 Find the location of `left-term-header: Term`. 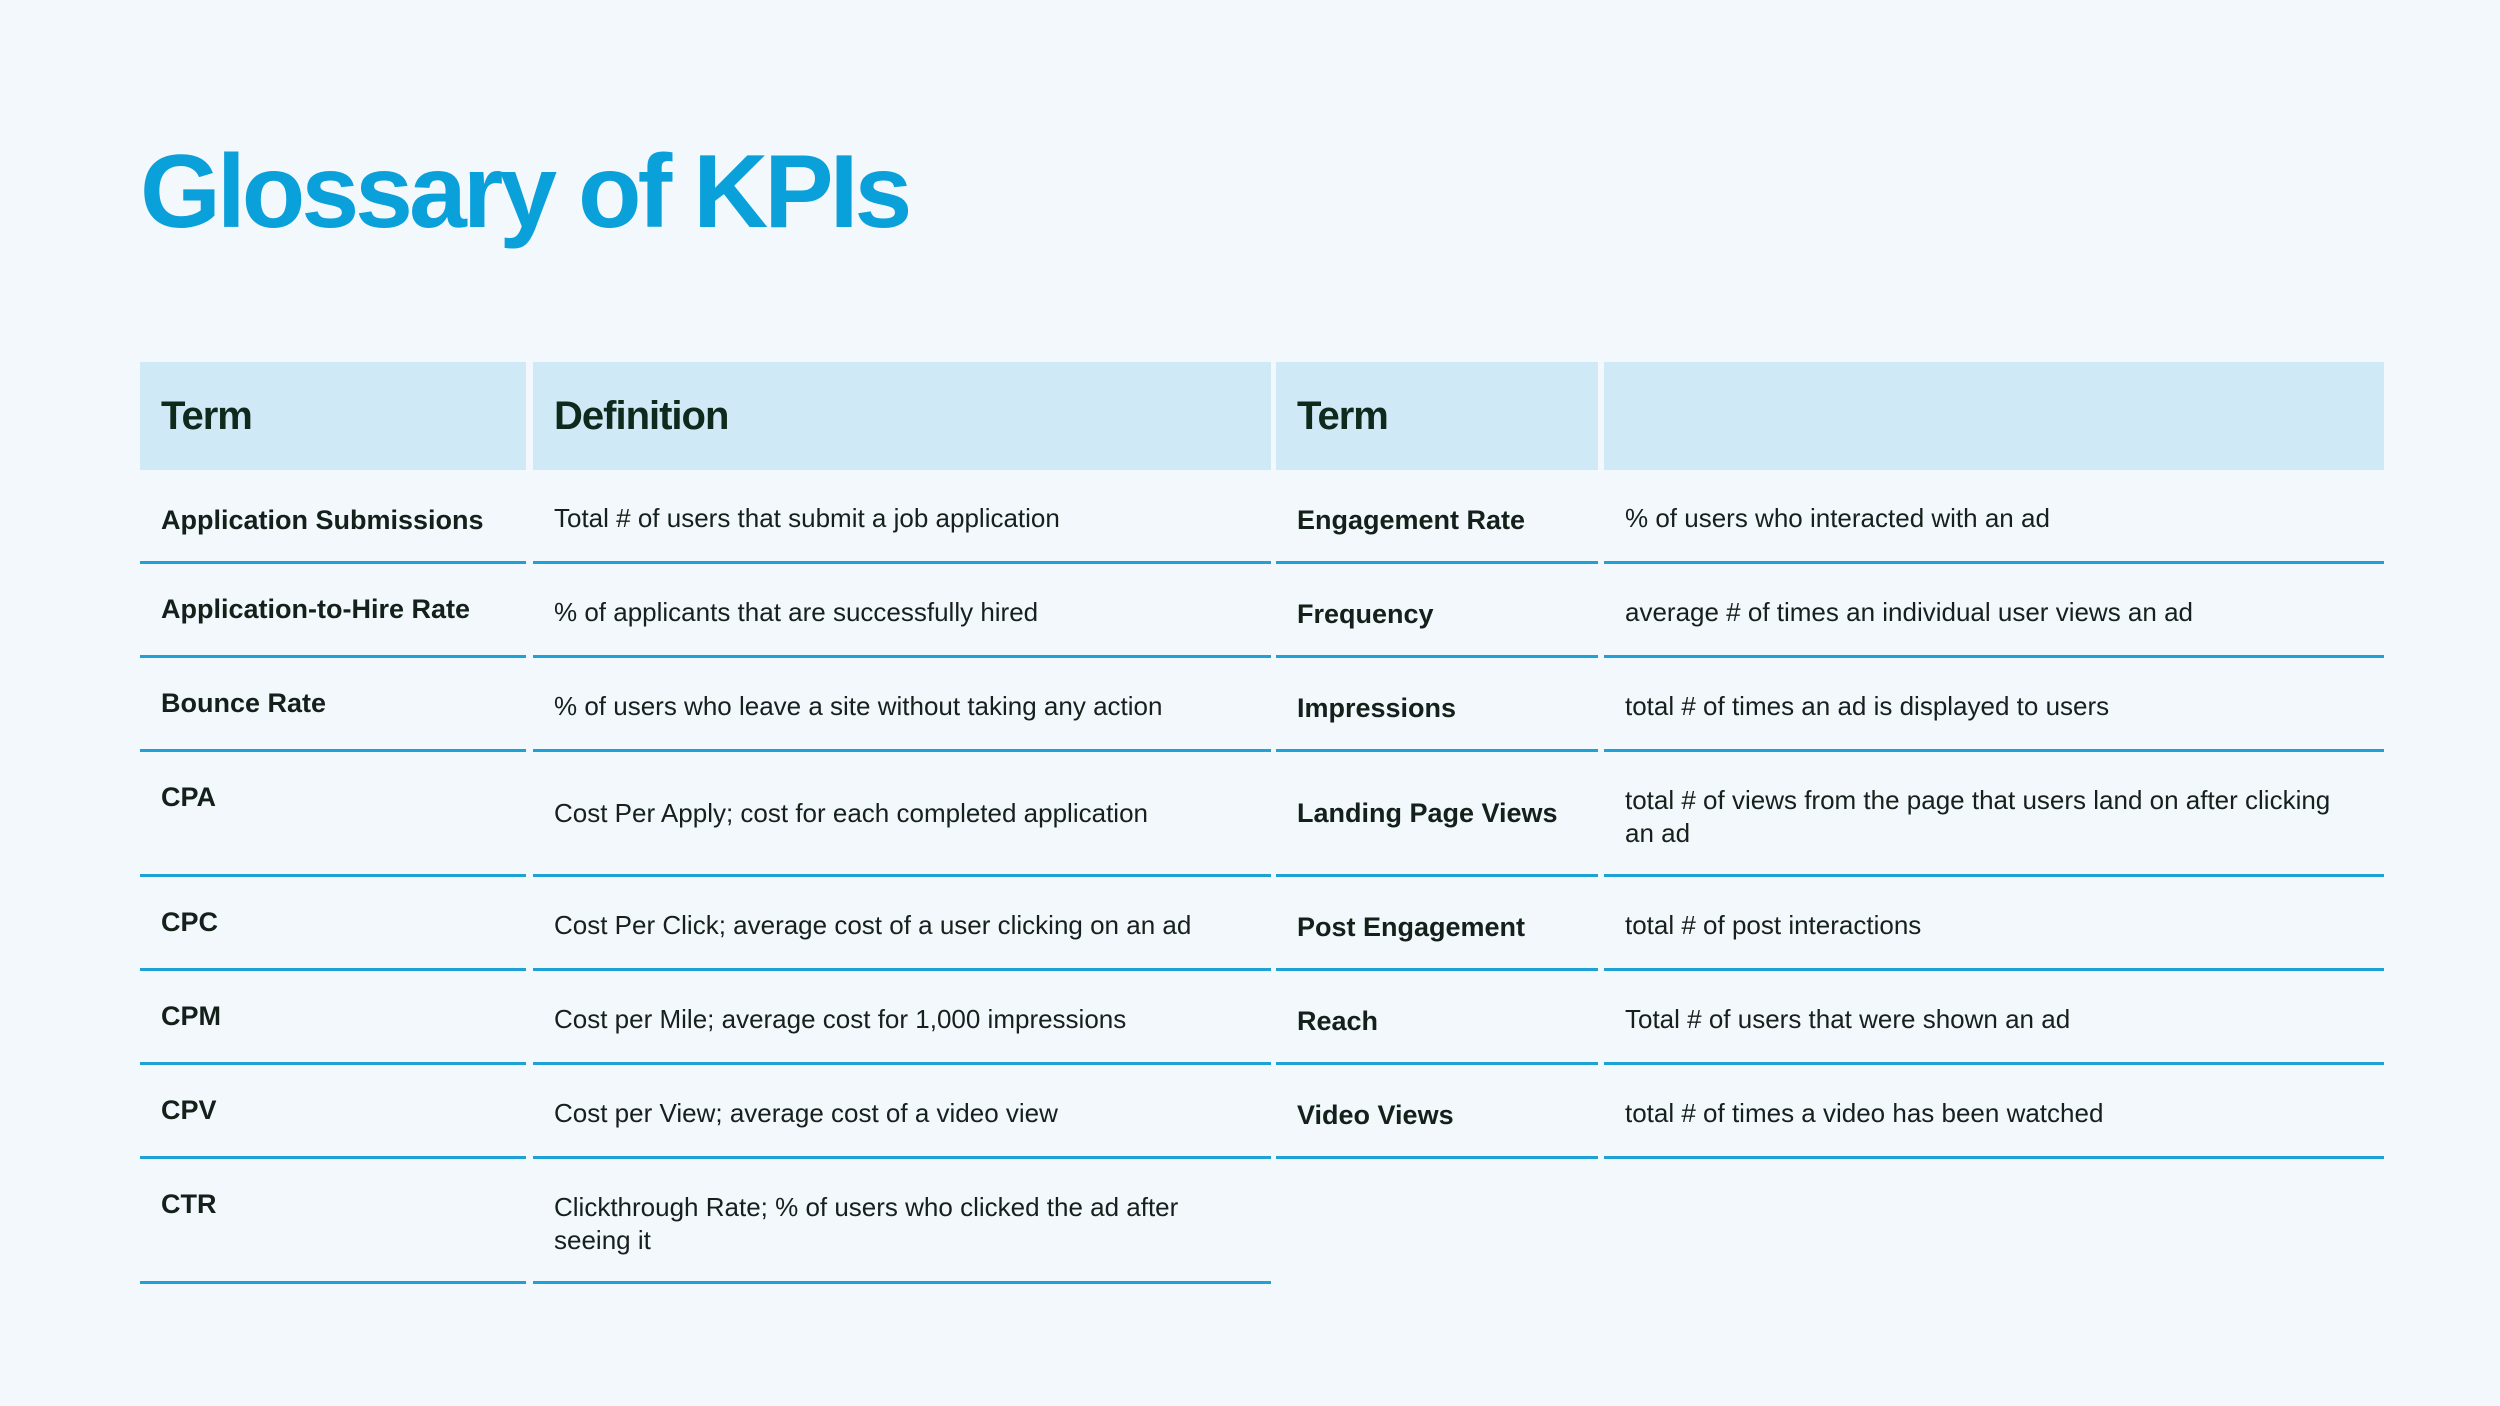

left-term-header: Term is located at coordinates (333, 416).